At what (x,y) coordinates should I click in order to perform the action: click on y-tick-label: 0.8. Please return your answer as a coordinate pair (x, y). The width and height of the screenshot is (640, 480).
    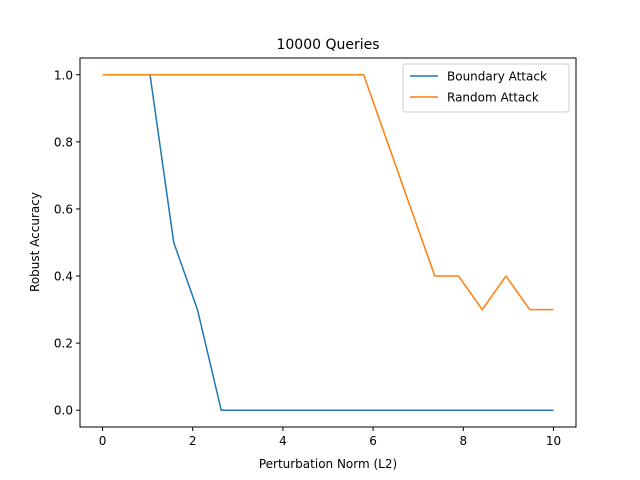
    Looking at the image, I should click on (63, 142).